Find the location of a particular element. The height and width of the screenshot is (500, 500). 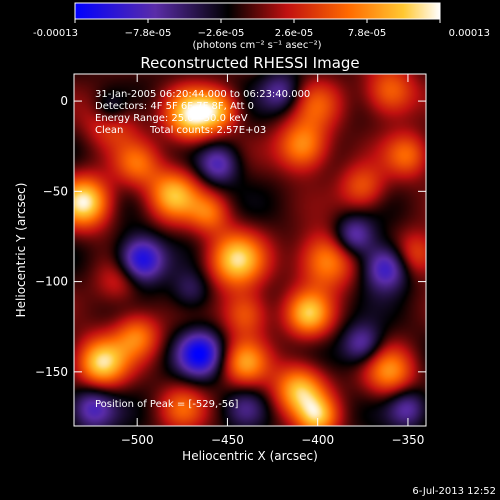

chart-title: Reconstructed RHESSI Image is located at coordinates (249, 63).